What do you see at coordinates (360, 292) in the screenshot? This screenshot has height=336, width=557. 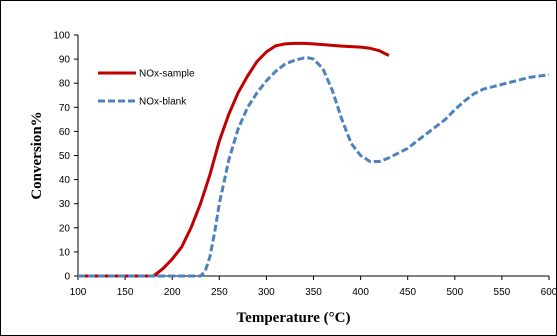 I see `x-tick-label: 400` at bounding box center [360, 292].